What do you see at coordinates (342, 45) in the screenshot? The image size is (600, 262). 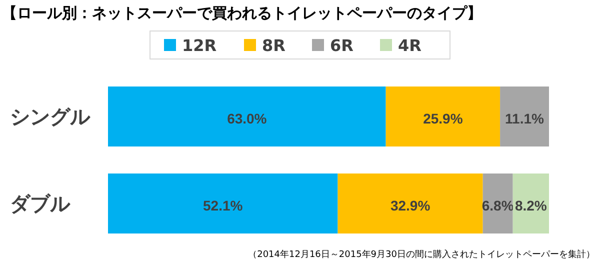 I see `legend-label: 6R` at bounding box center [342, 45].